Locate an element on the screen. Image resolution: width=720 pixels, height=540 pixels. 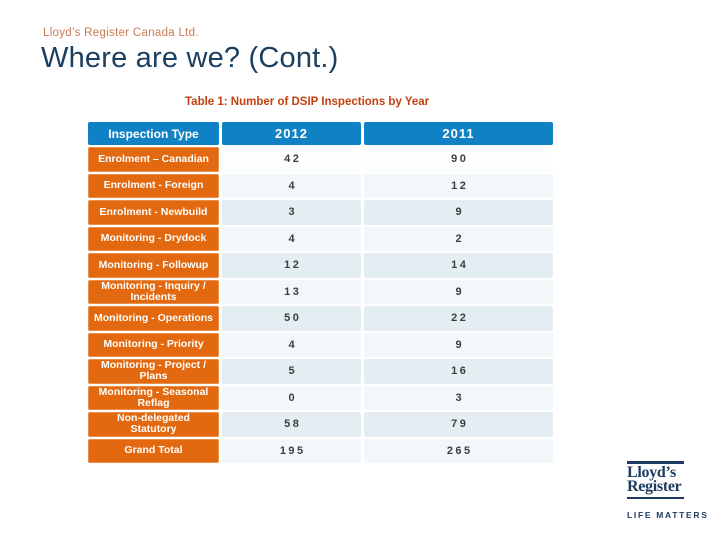
table-row-grand-total: Grand Total 195 265 is located at coordinates (320, 450).